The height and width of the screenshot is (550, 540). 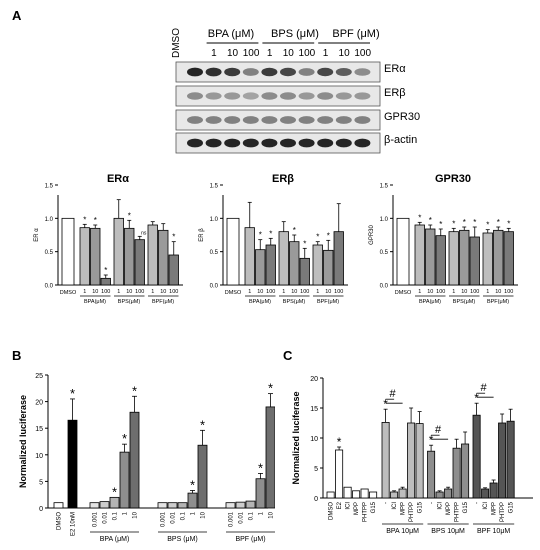 I want to click on group-label: BPF (μM), so click(x=250, y=539).